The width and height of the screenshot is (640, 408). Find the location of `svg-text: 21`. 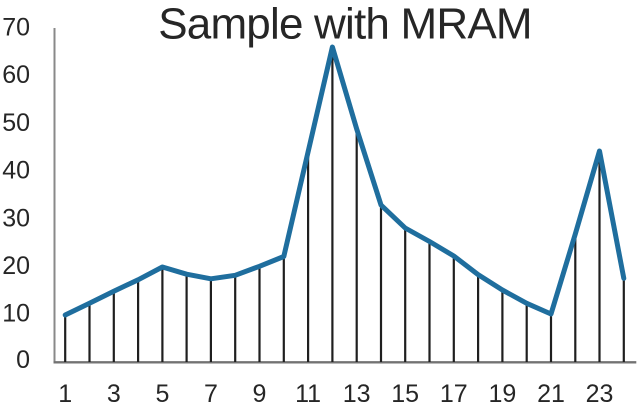

svg-text: 21 is located at coordinates (551, 394).